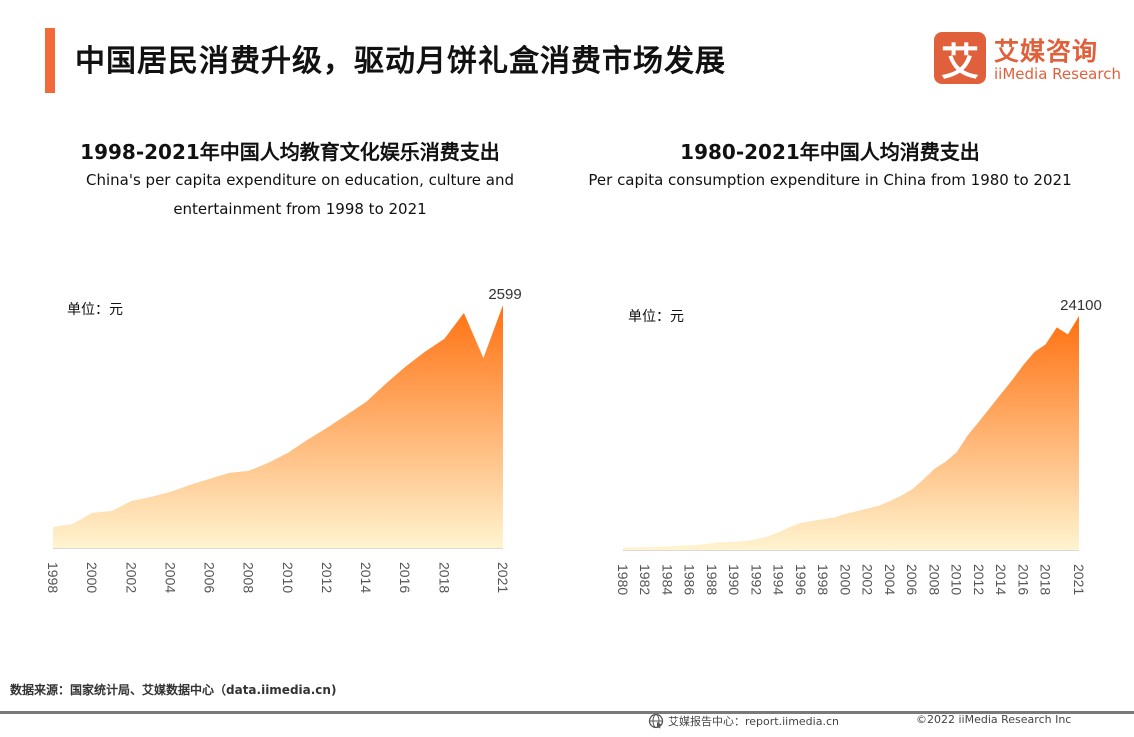  What do you see at coordinates (400, 61) in the screenshot?
I see `page-title: 中国居民消费升级，驱动月饼礼盒消费市场发展` at bounding box center [400, 61].